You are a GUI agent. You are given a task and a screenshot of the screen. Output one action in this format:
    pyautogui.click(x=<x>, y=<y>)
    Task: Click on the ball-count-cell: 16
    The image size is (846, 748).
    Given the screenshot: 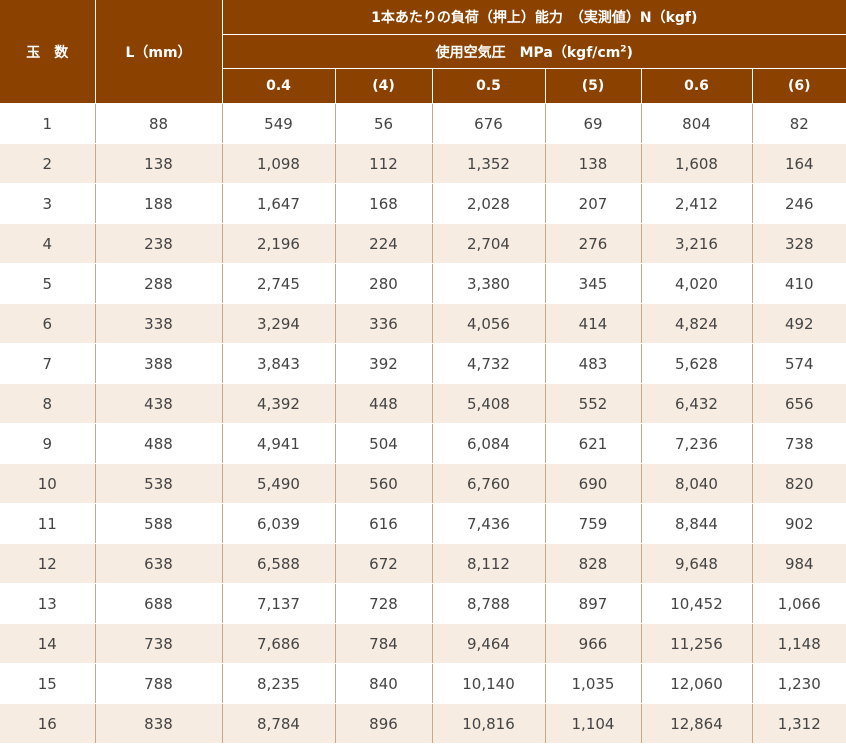 What is the action you would take?
    pyautogui.click(x=47, y=723)
    